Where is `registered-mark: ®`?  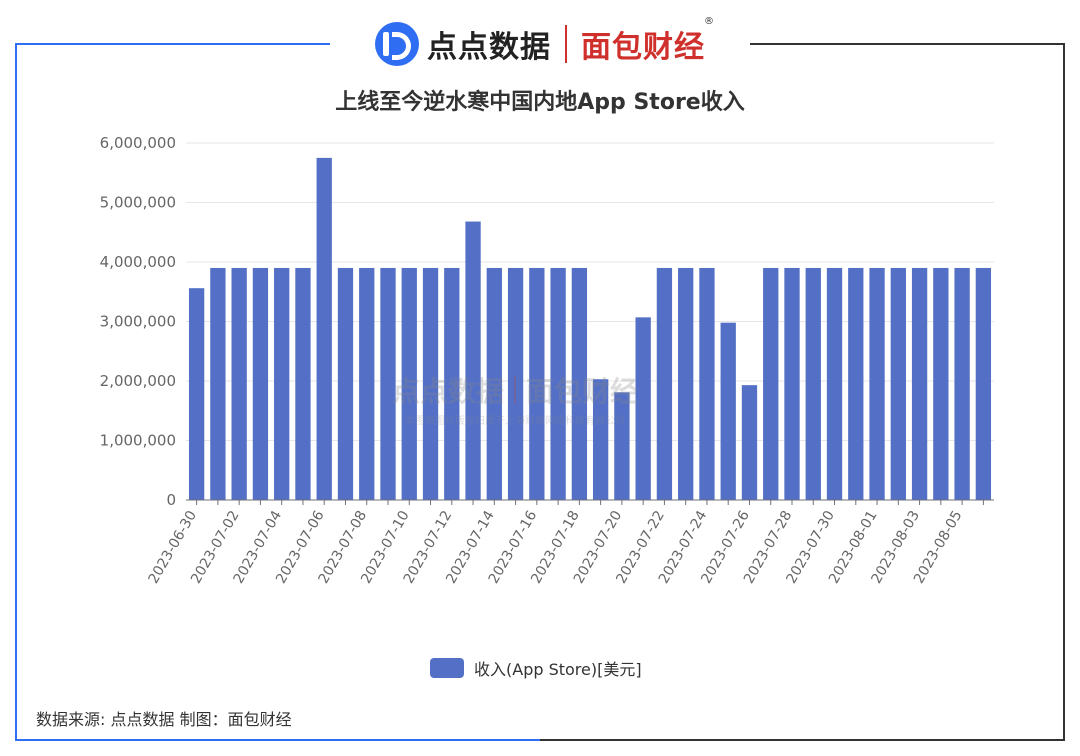 registered-mark: ® is located at coordinates (709, 21).